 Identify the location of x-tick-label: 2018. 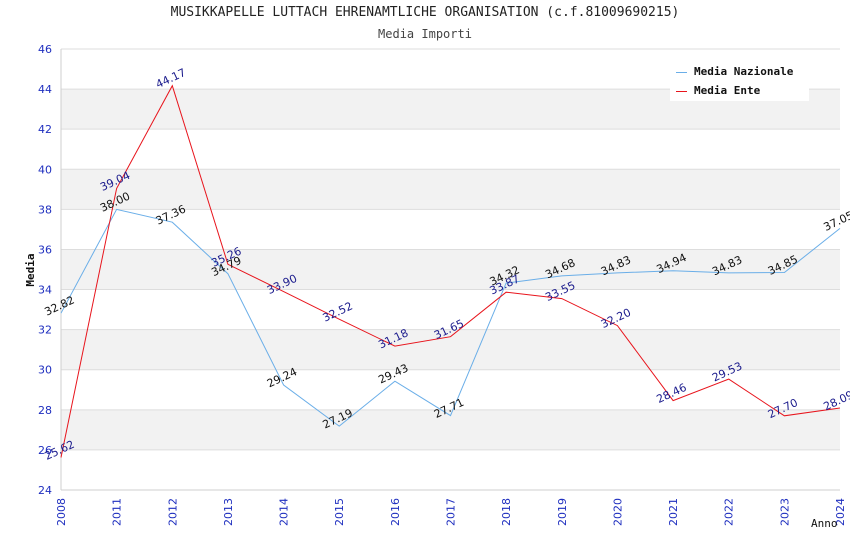
(506, 512).